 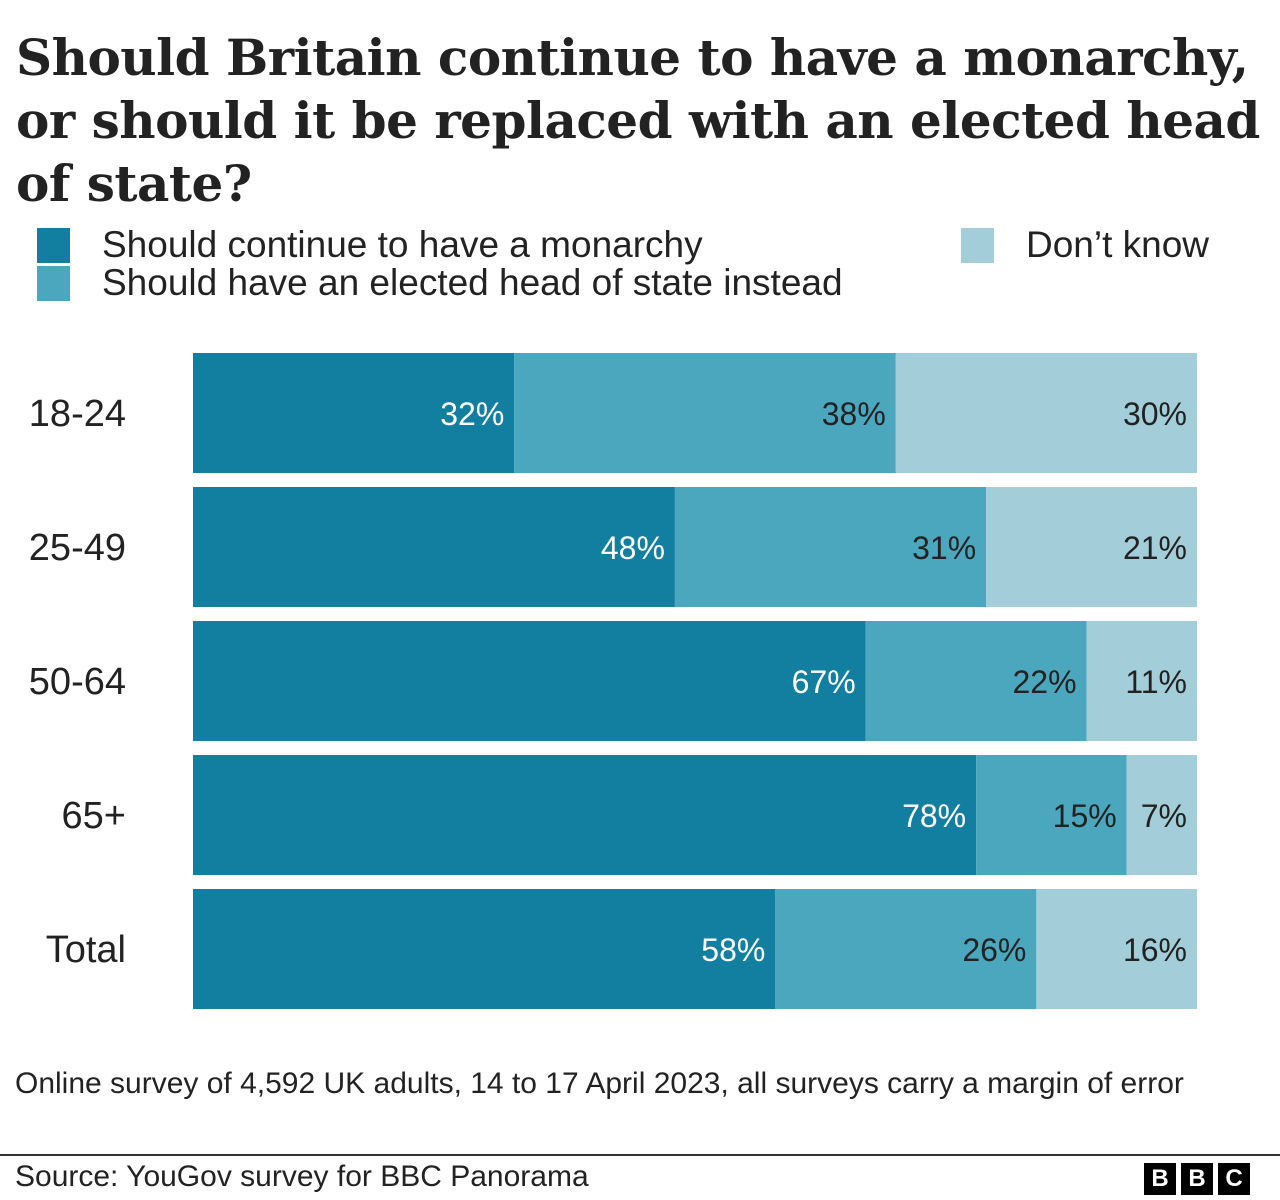 I want to click on data-label: 16%, so click(x=1155, y=950).